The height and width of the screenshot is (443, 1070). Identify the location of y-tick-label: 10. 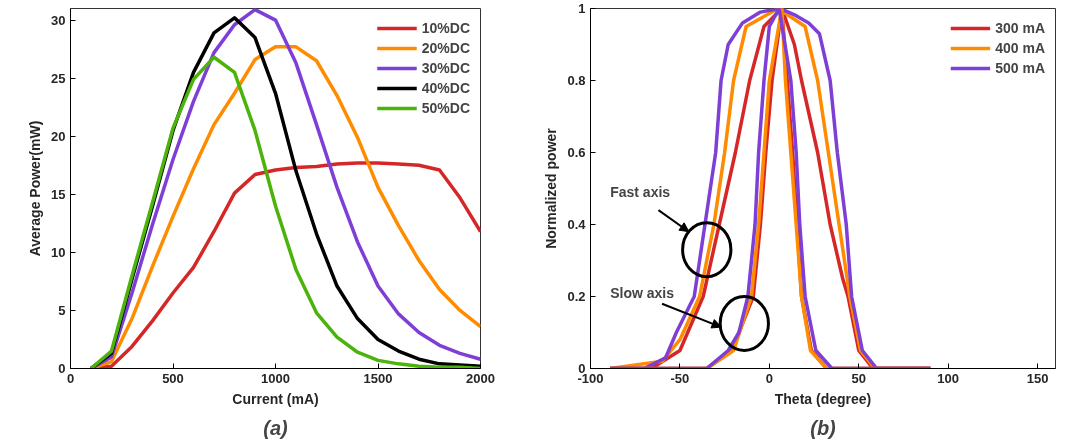
(58, 252).